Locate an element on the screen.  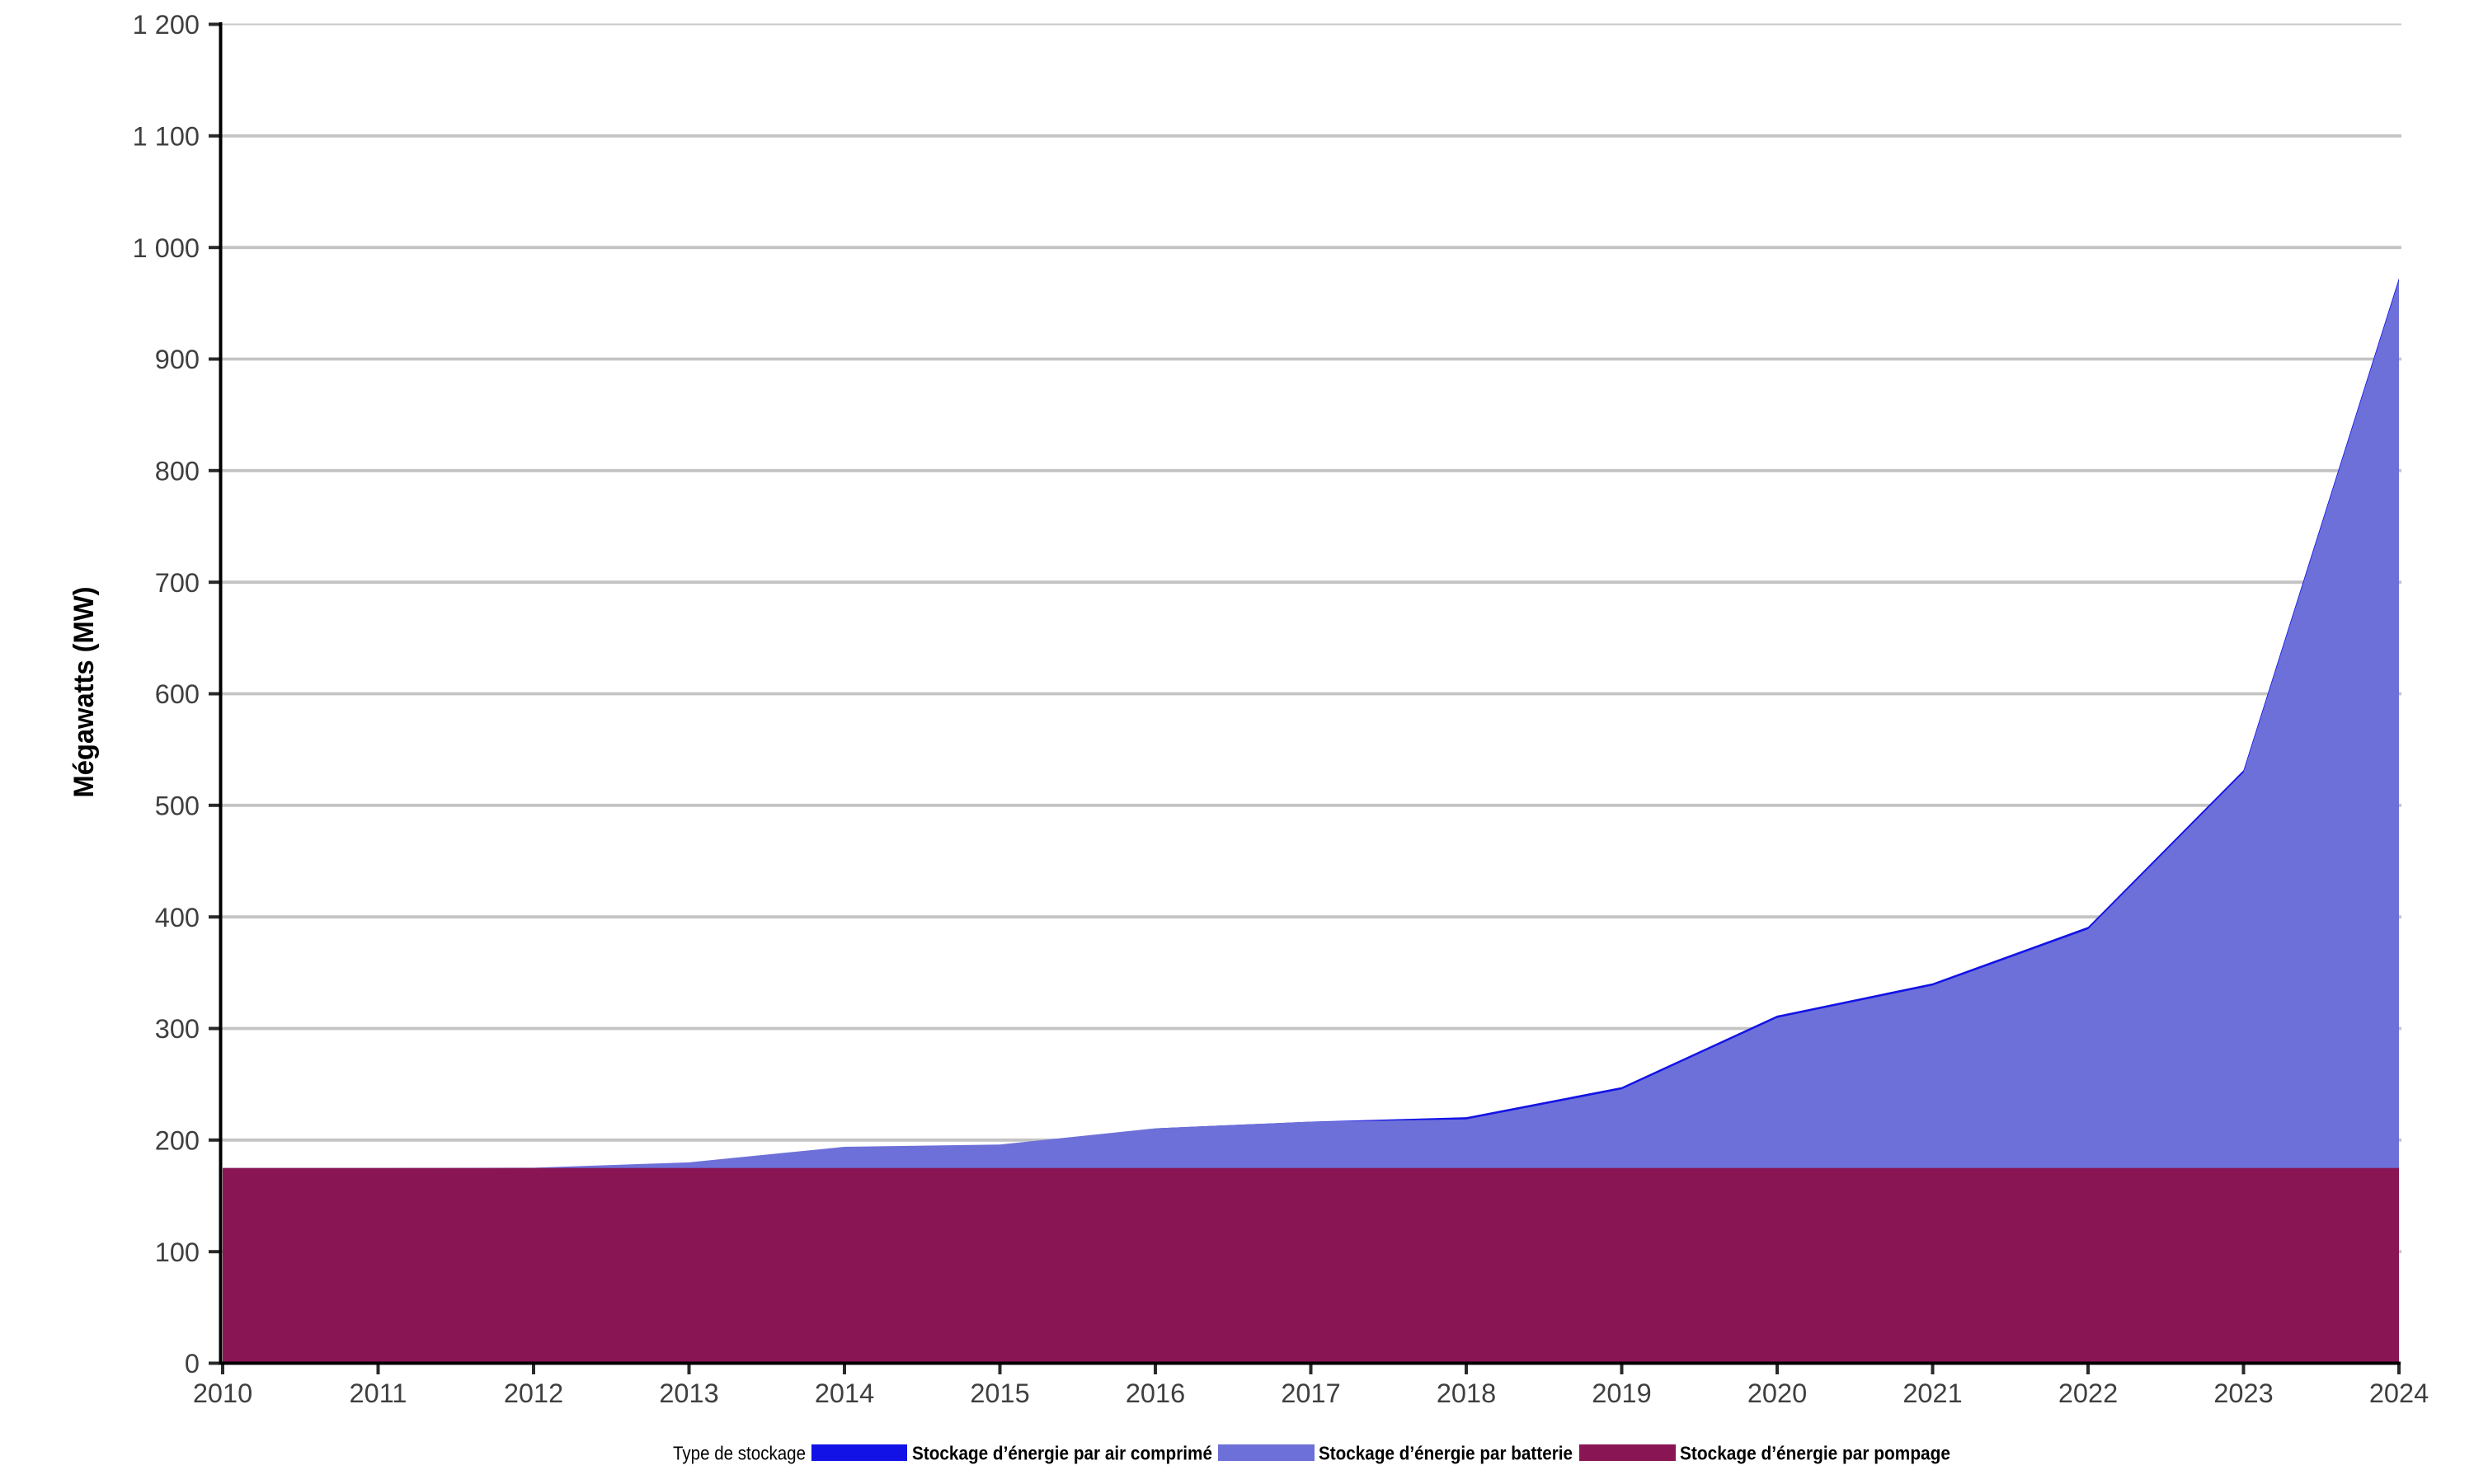
svg-text: 2017 is located at coordinates (1310, 1393).